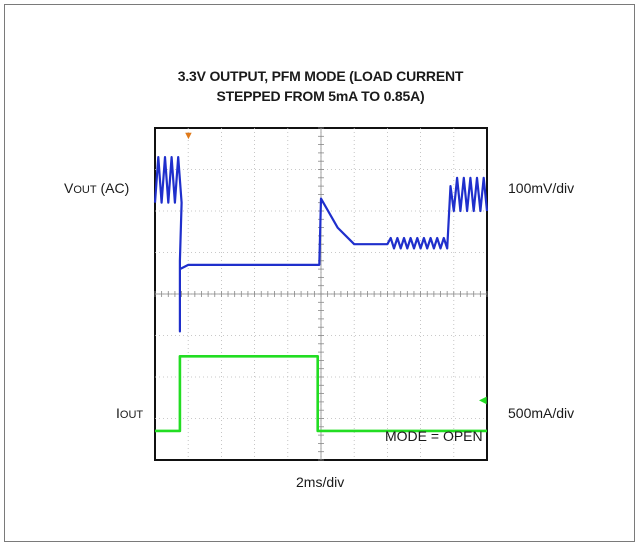 This screenshot has height=548, width=641. I want to click on iout-scale-label: 500mA/div, so click(541, 413).